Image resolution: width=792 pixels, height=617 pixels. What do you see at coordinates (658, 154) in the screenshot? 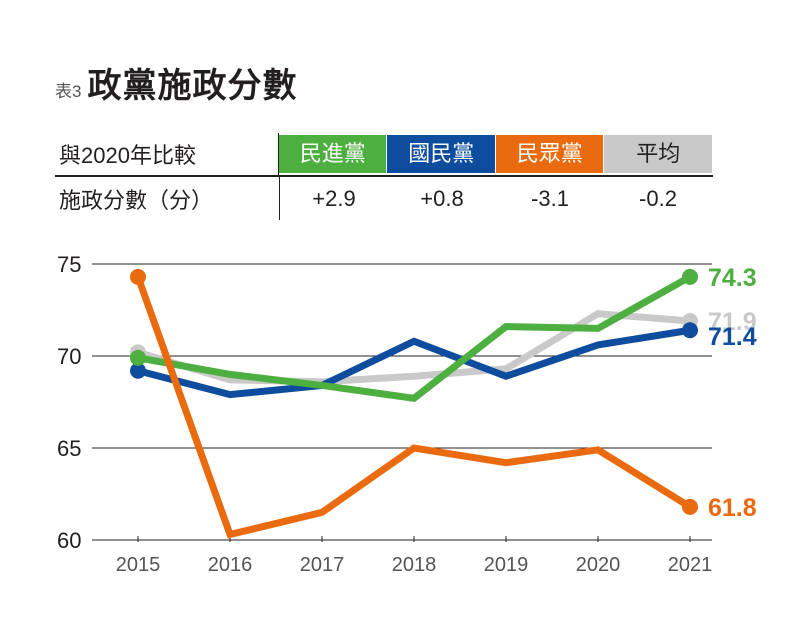
I see `party-header-average: 平均` at bounding box center [658, 154].